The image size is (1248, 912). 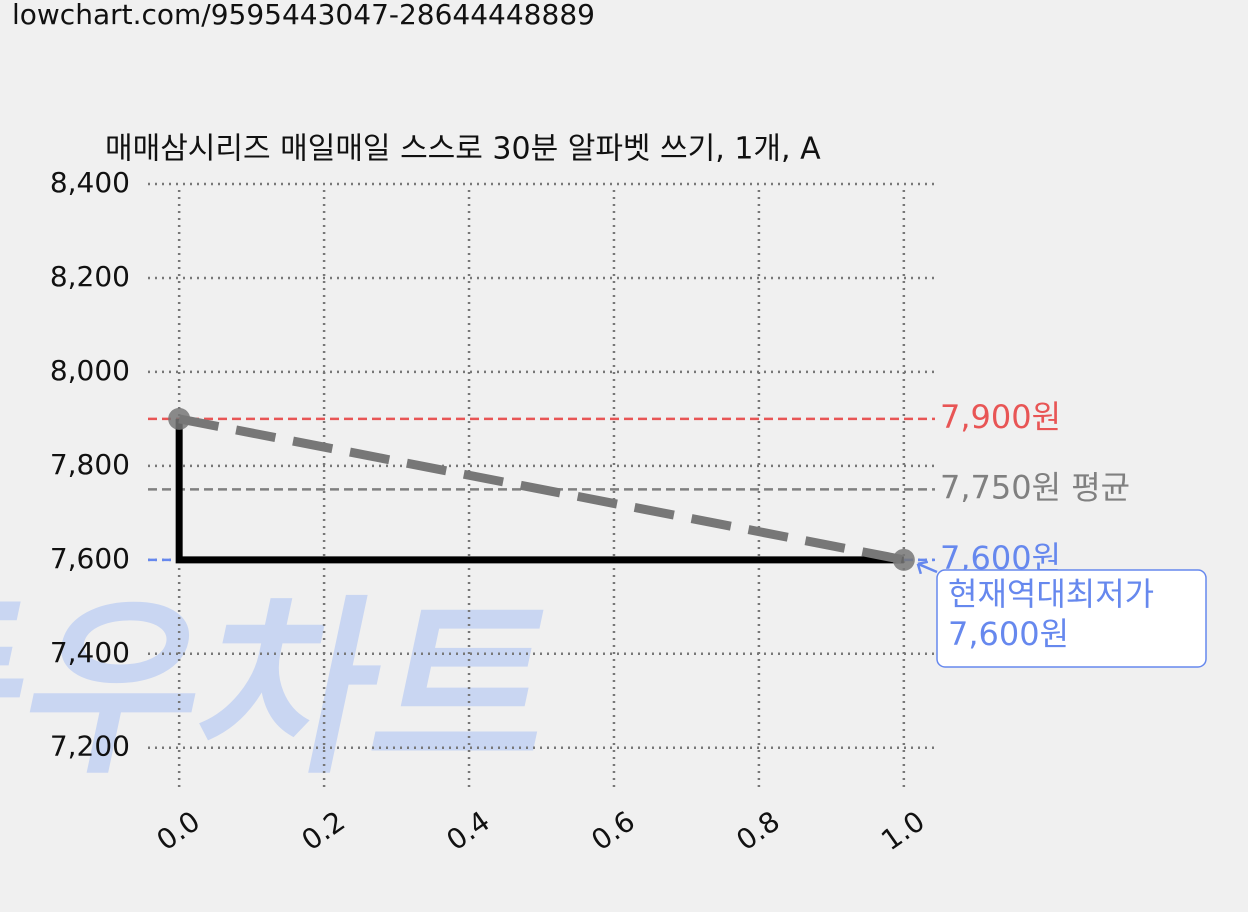 What do you see at coordinates (1071, 618) in the screenshot?
I see `annotation-box` at bounding box center [1071, 618].